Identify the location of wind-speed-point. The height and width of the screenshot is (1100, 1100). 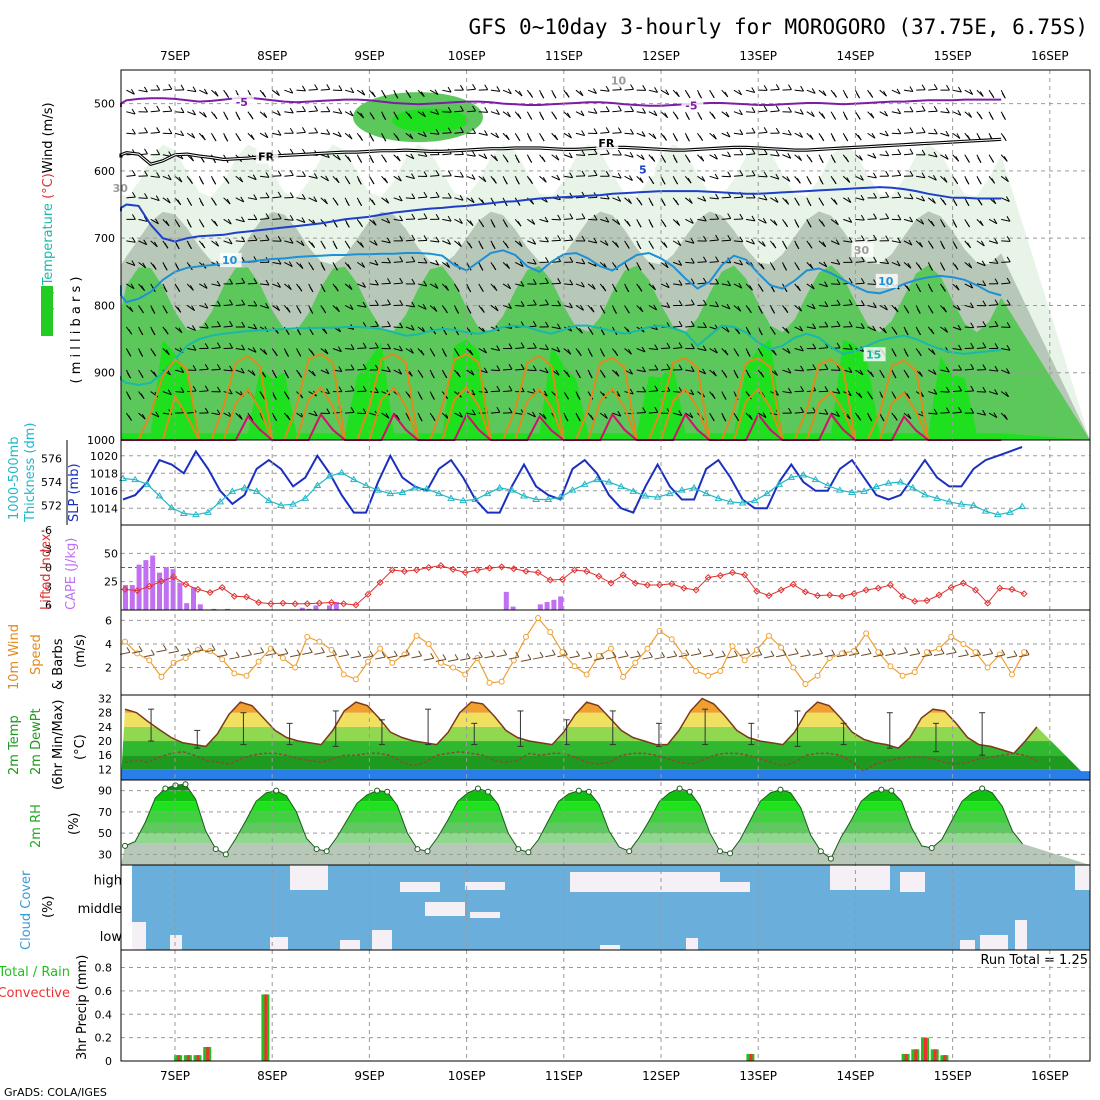
(149, 660).